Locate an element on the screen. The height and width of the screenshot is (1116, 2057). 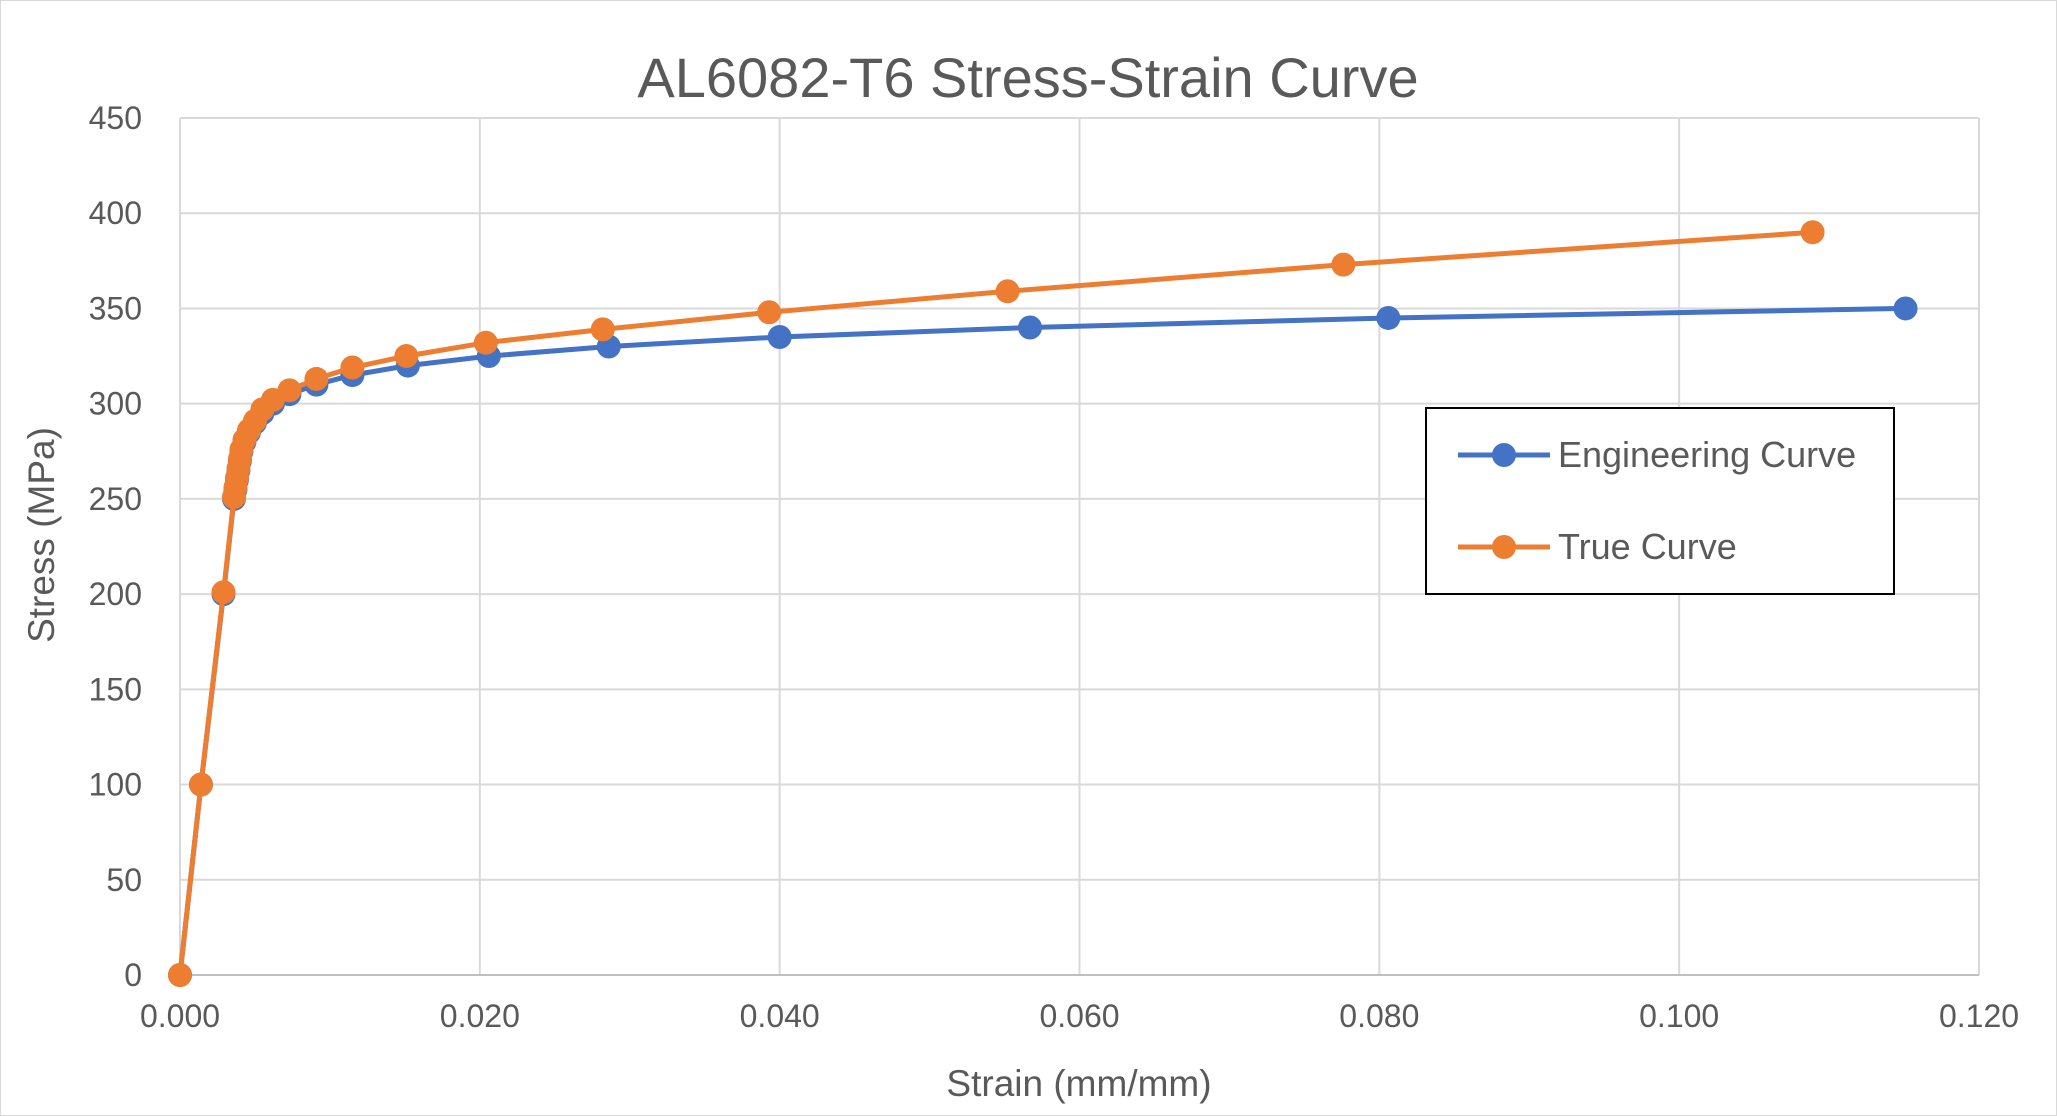
legend-true-label: True Curve is located at coordinates (1647, 546).